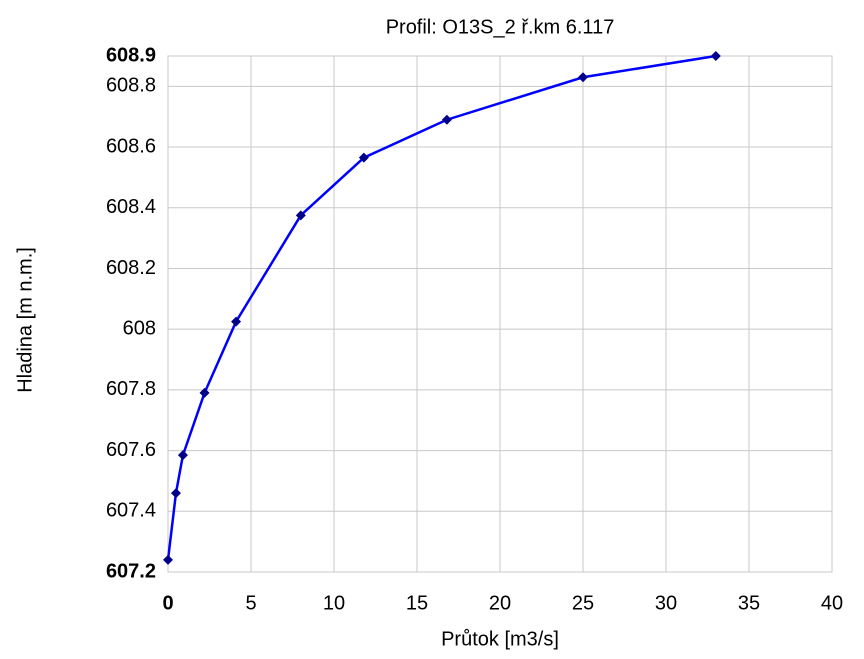 This screenshot has height=659, width=864. I want to click on y-tick-label: 608, so click(139, 328).